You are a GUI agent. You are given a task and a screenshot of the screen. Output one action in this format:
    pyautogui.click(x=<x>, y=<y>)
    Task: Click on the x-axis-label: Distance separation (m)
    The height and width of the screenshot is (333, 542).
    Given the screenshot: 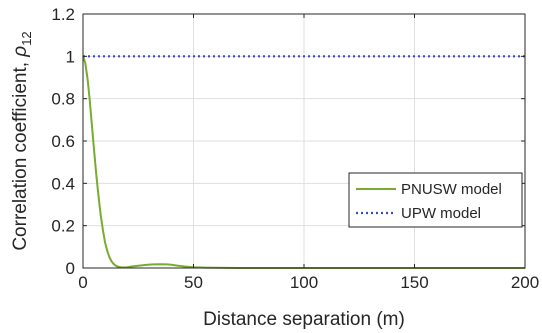 What is the action you would take?
    pyautogui.click(x=304, y=319)
    